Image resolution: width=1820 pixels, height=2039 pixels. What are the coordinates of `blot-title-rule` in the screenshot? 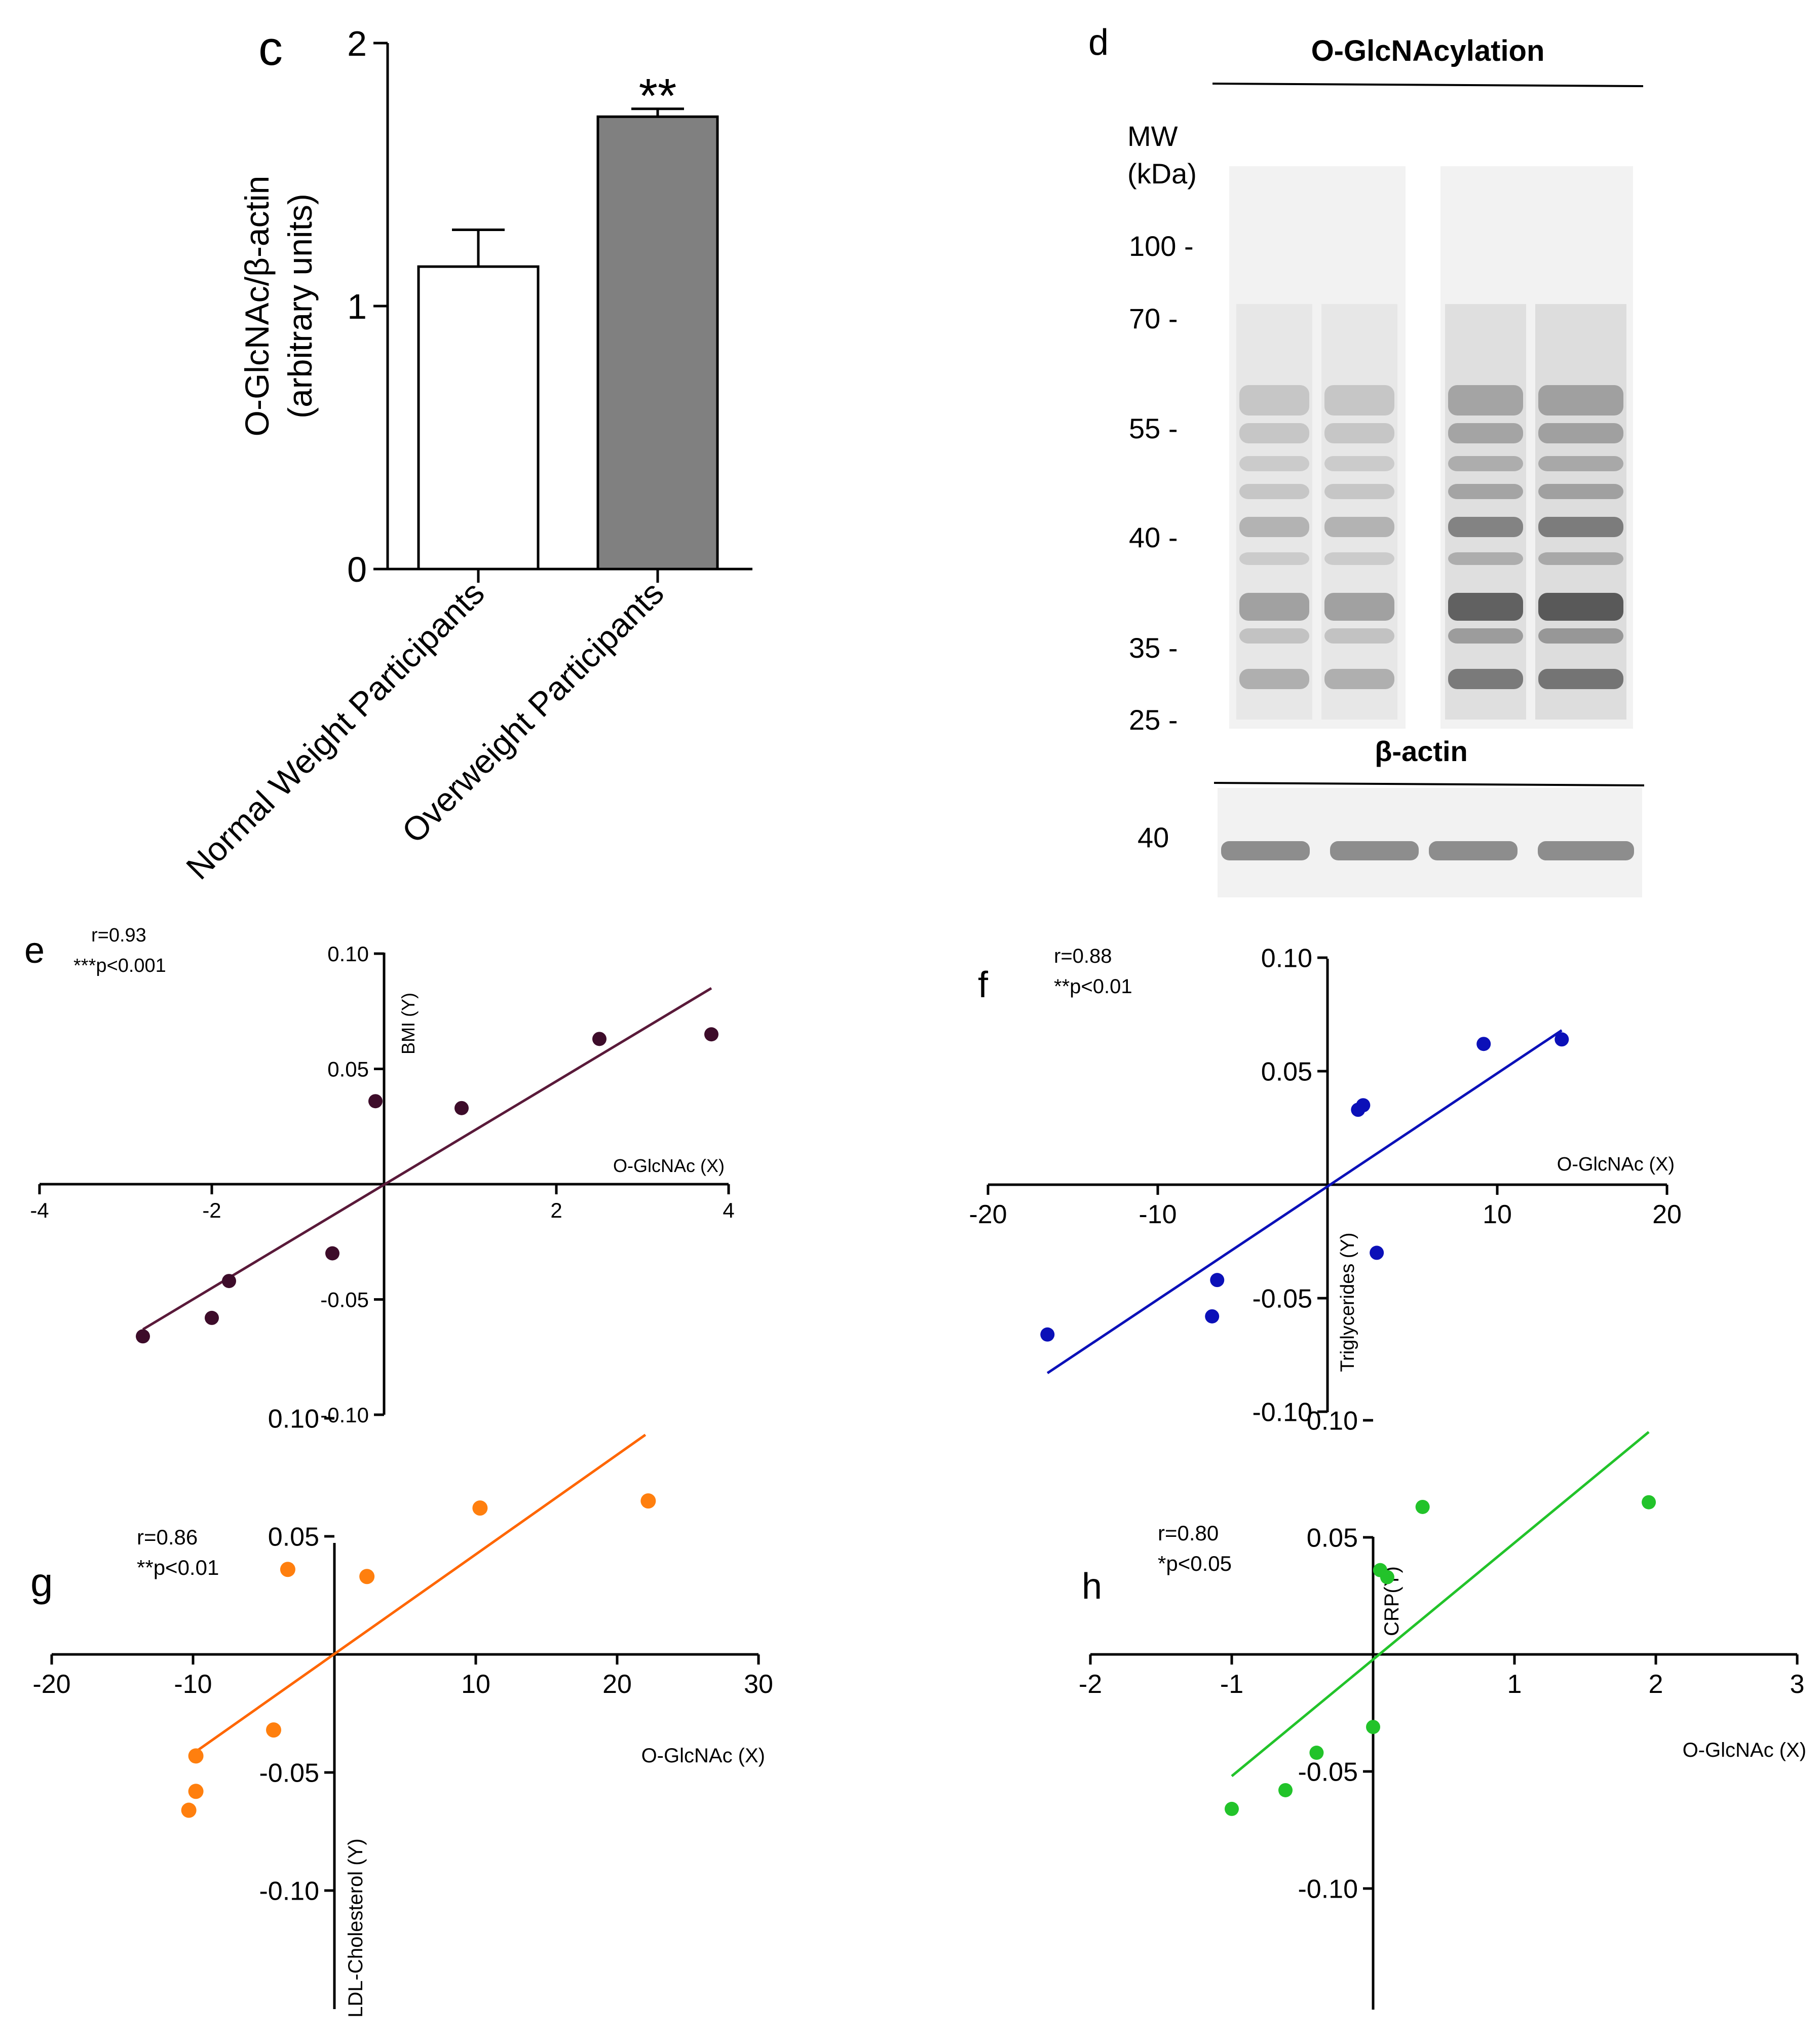 It's located at (1428, 85).